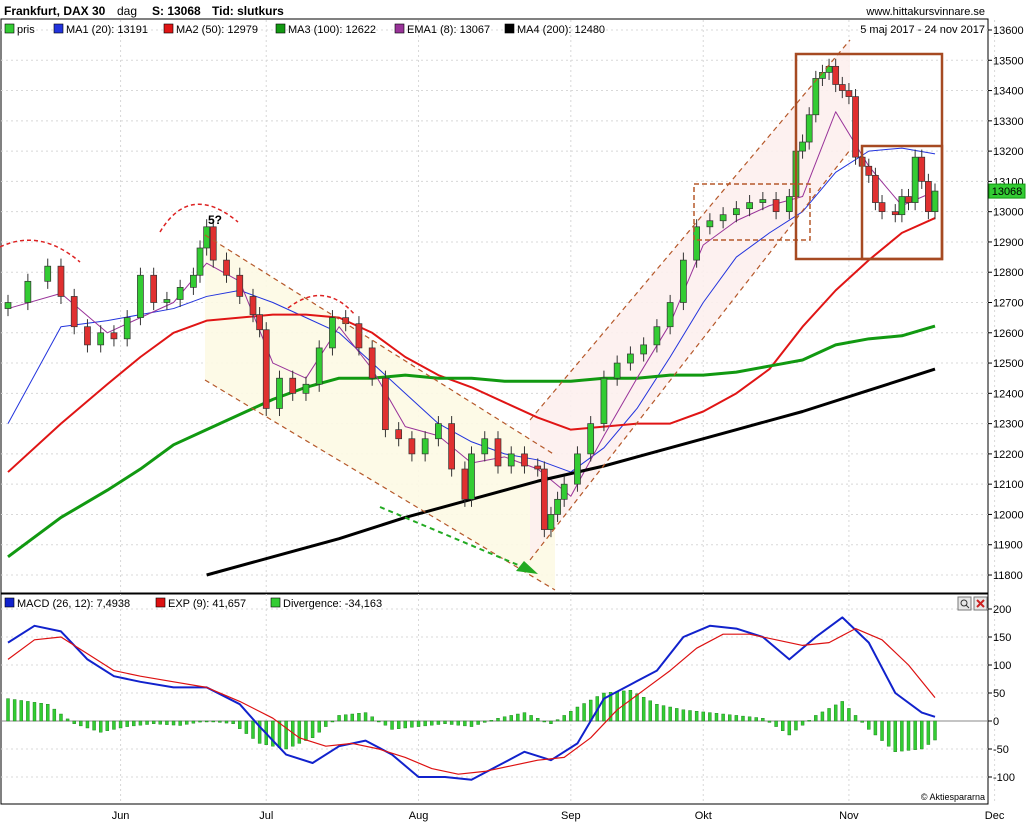  What do you see at coordinates (1008, 334) in the screenshot?
I see `price-tick-label: 12600` at bounding box center [1008, 334].